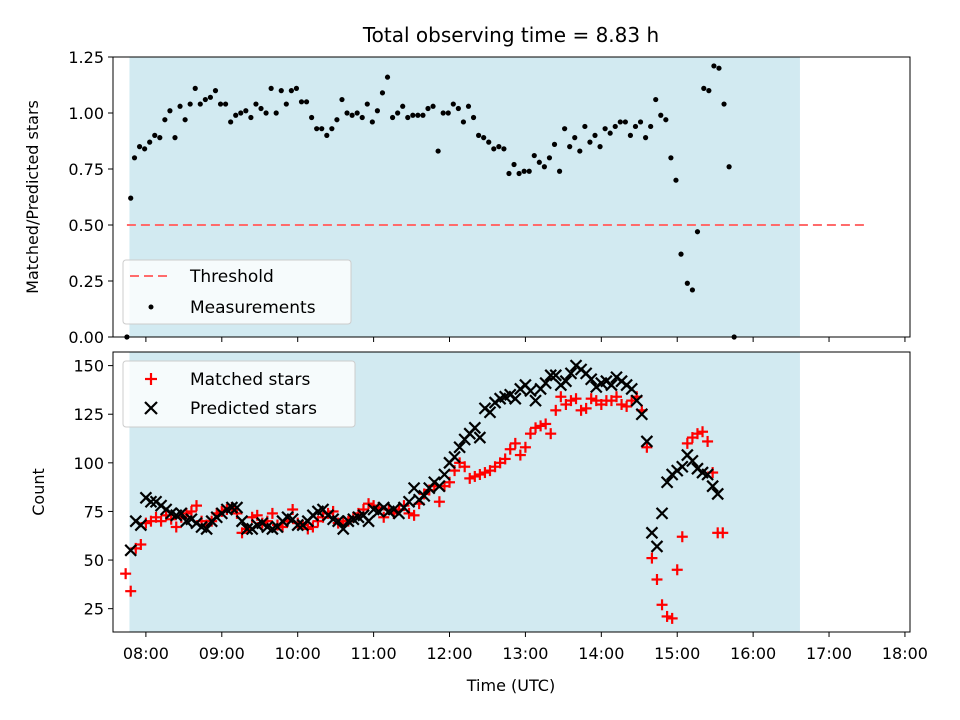  What do you see at coordinates (146, 653) in the screenshot?
I see `x-tick-label: 08:00` at bounding box center [146, 653].